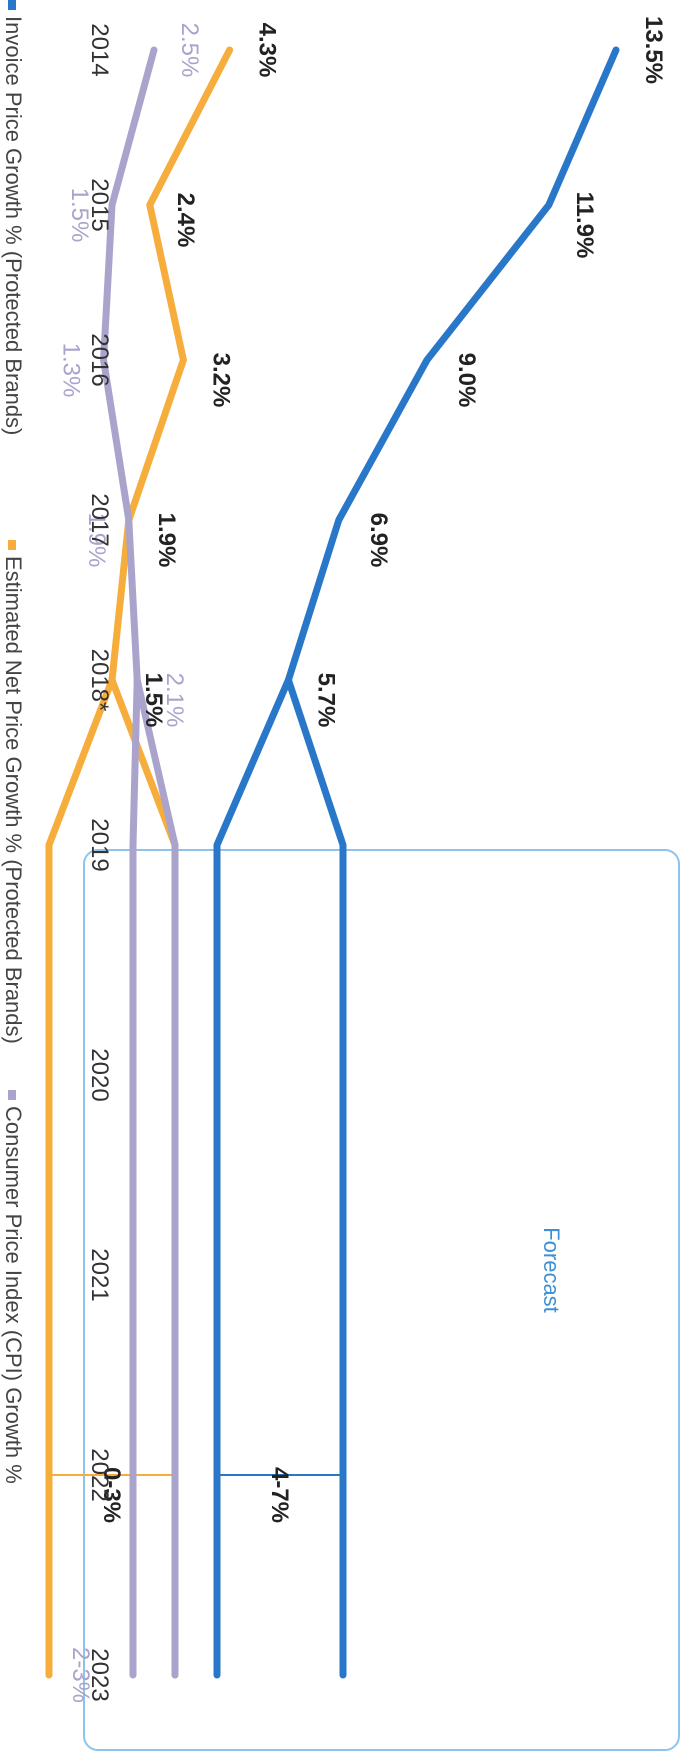 This screenshot has height=1760, width=684. I want to click on data-label-invoice-price-growth-protected-brands: 13.5%, so click(653, 50).